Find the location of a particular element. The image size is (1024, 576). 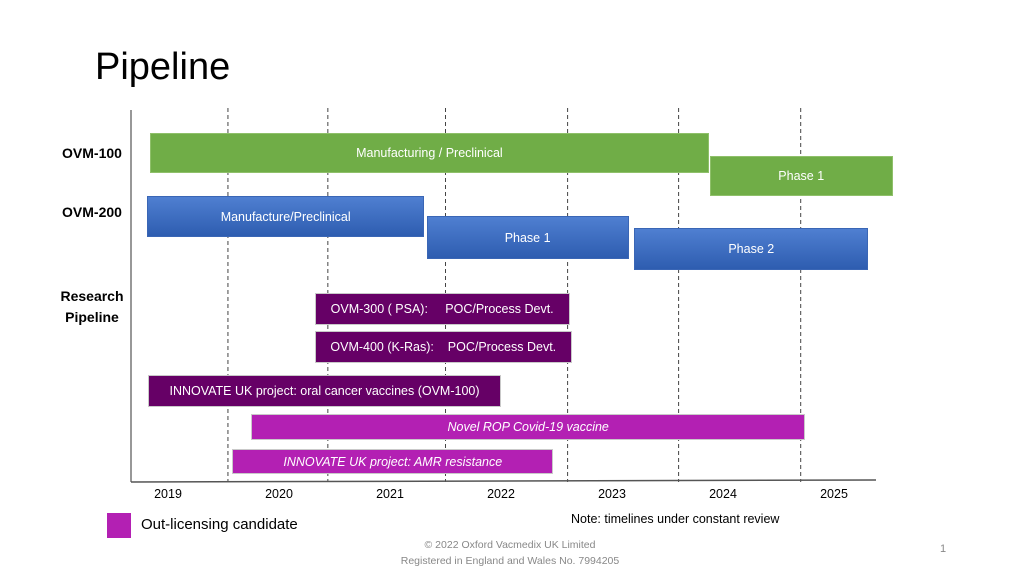

x-tick-label: 2020 is located at coordinates (279, 494).